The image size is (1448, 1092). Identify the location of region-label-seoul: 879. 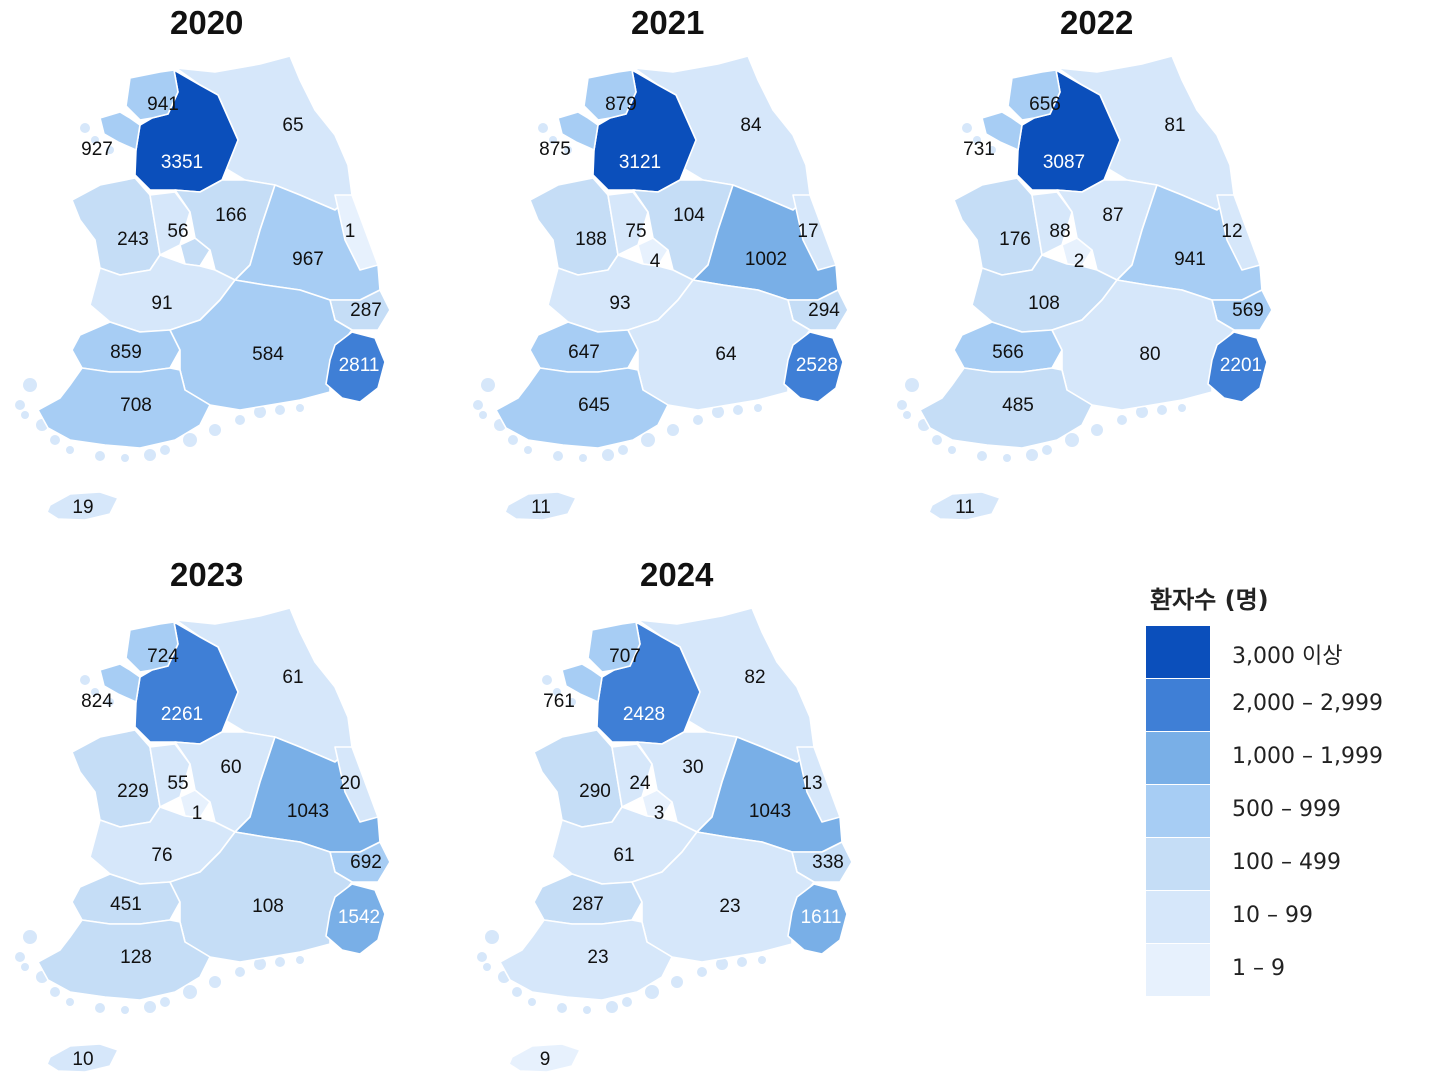
(621, 104).